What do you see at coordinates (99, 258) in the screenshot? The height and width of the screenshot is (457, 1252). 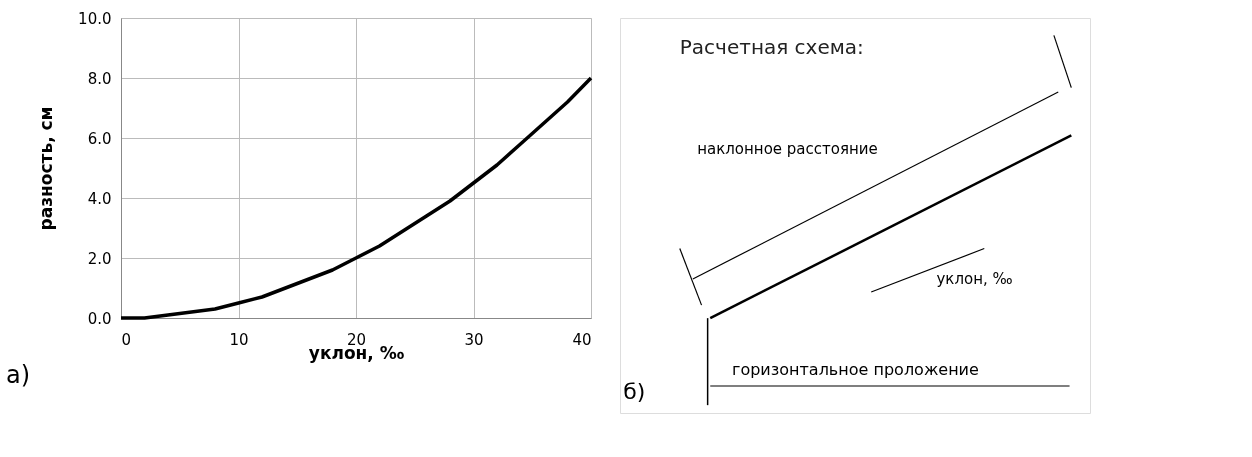 I see `y-tick-label: 2.0` at bounding box center [99, 258].